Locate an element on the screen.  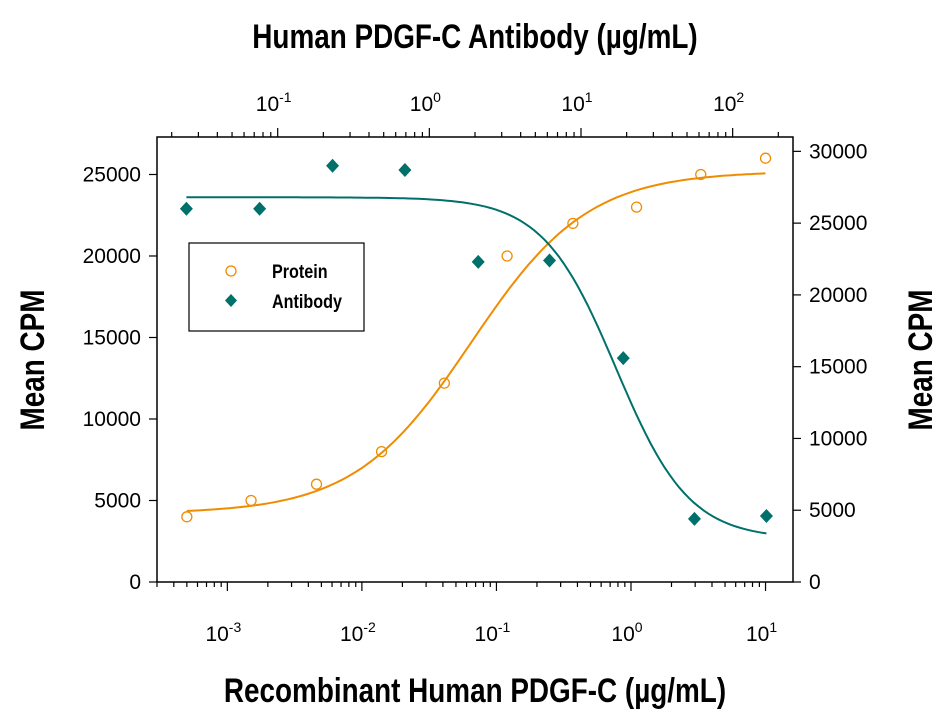
bottom-axis-tick-label: 10⁰ is located at coordinates (626, 632).